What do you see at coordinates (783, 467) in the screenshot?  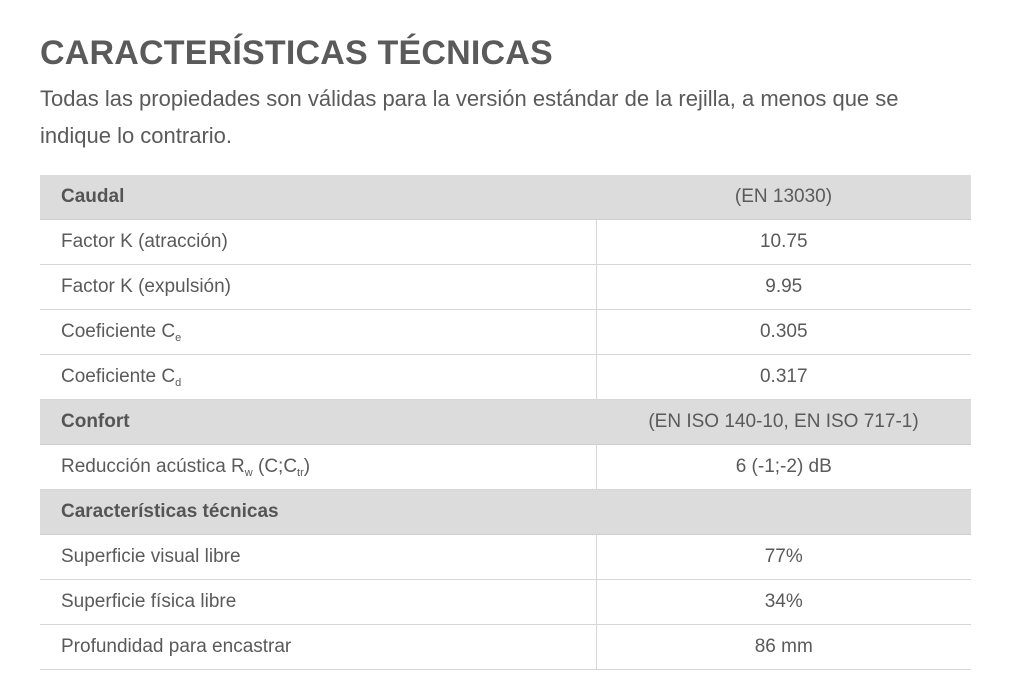 I see `row-value: 6 (-1;-2) dB` at bounding box center [783, 467].